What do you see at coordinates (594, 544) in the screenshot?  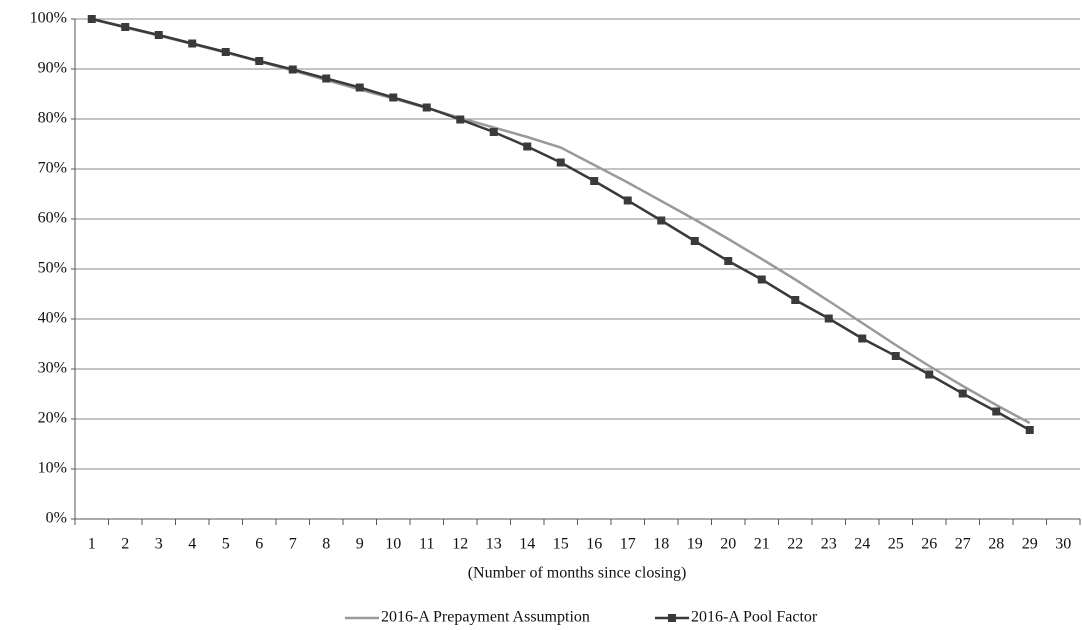 I see `x-tick-label: 16` at bounding box center [594, 544].